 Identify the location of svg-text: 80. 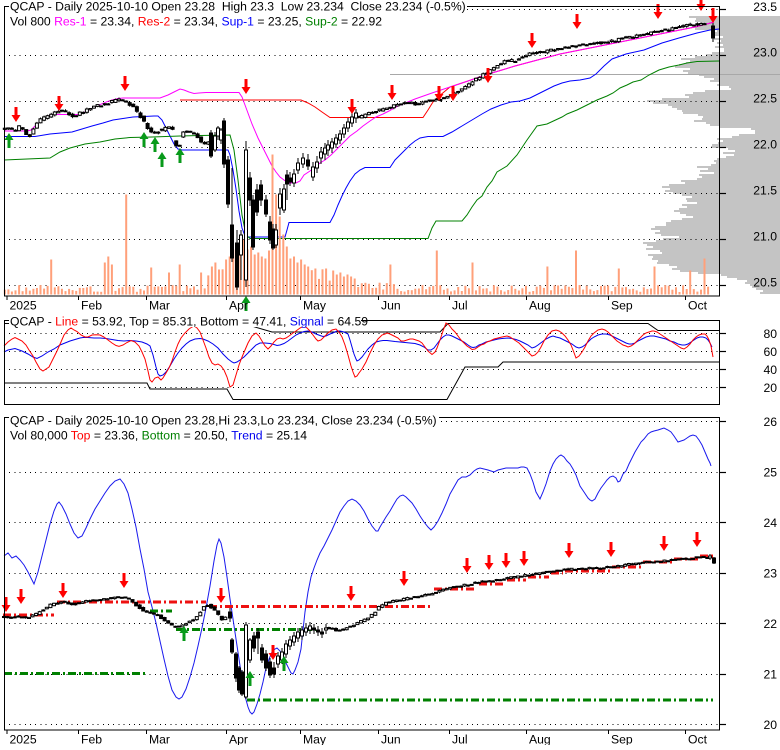
(770, 334).